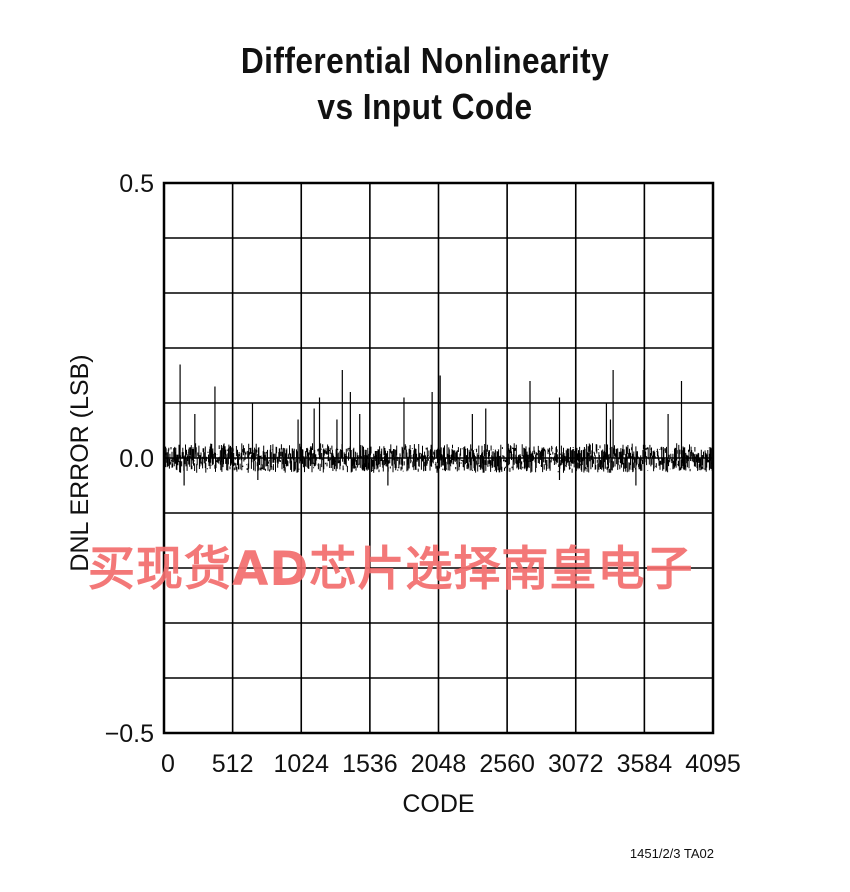 The height and width of the screenshot is (892, 850). I want to click on x-tick-label: 2560, so click(507, 764).